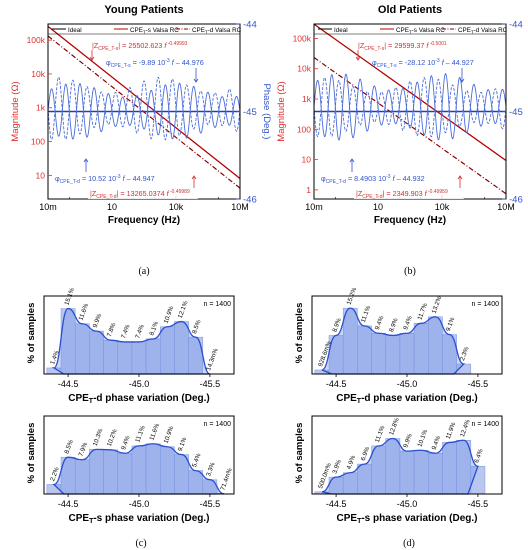 The width and height of the screenshot is (528, 550). Describe the element at coordinates (465, 353) in the screenshot. I see `bar-value-label: 2.3%` at that location.